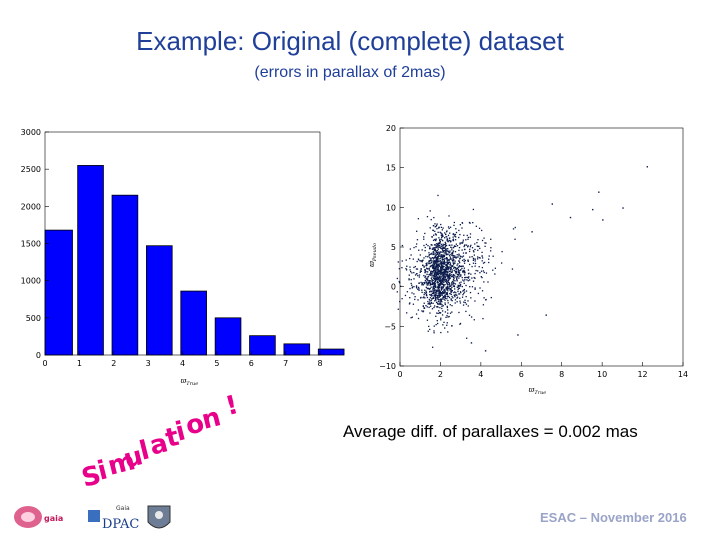  Describe the element at coordinates (79, 363) in the screenshot. I see `histogram-x-tick-label: 1` at that location.